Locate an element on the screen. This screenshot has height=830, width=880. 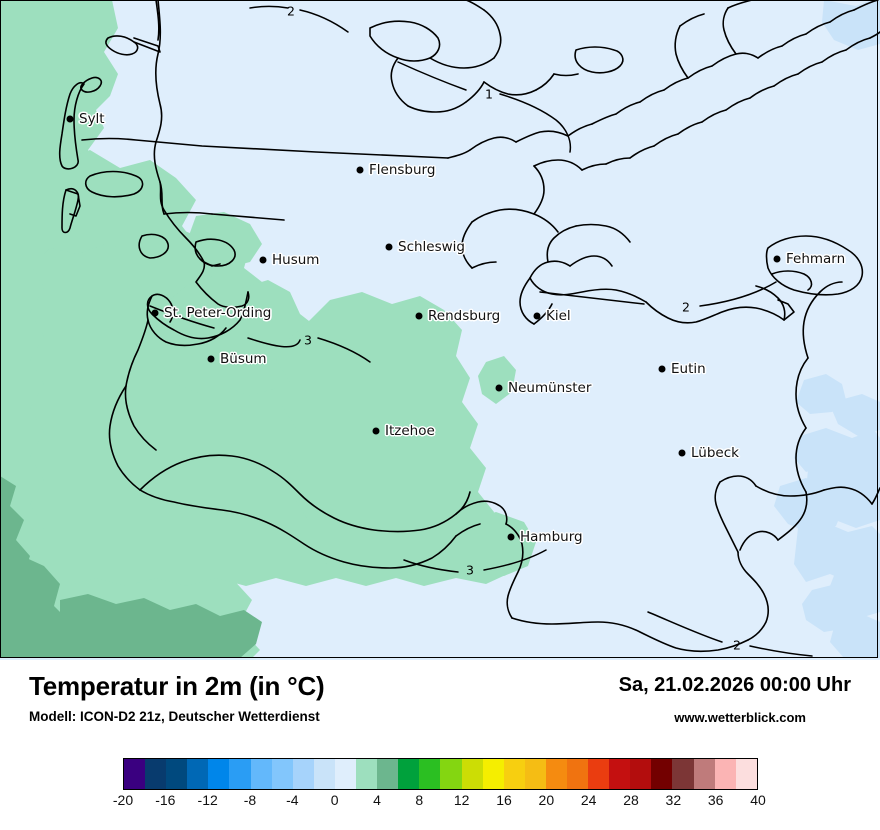
city-label: Fehmarn is located at coordinates (816, 259).